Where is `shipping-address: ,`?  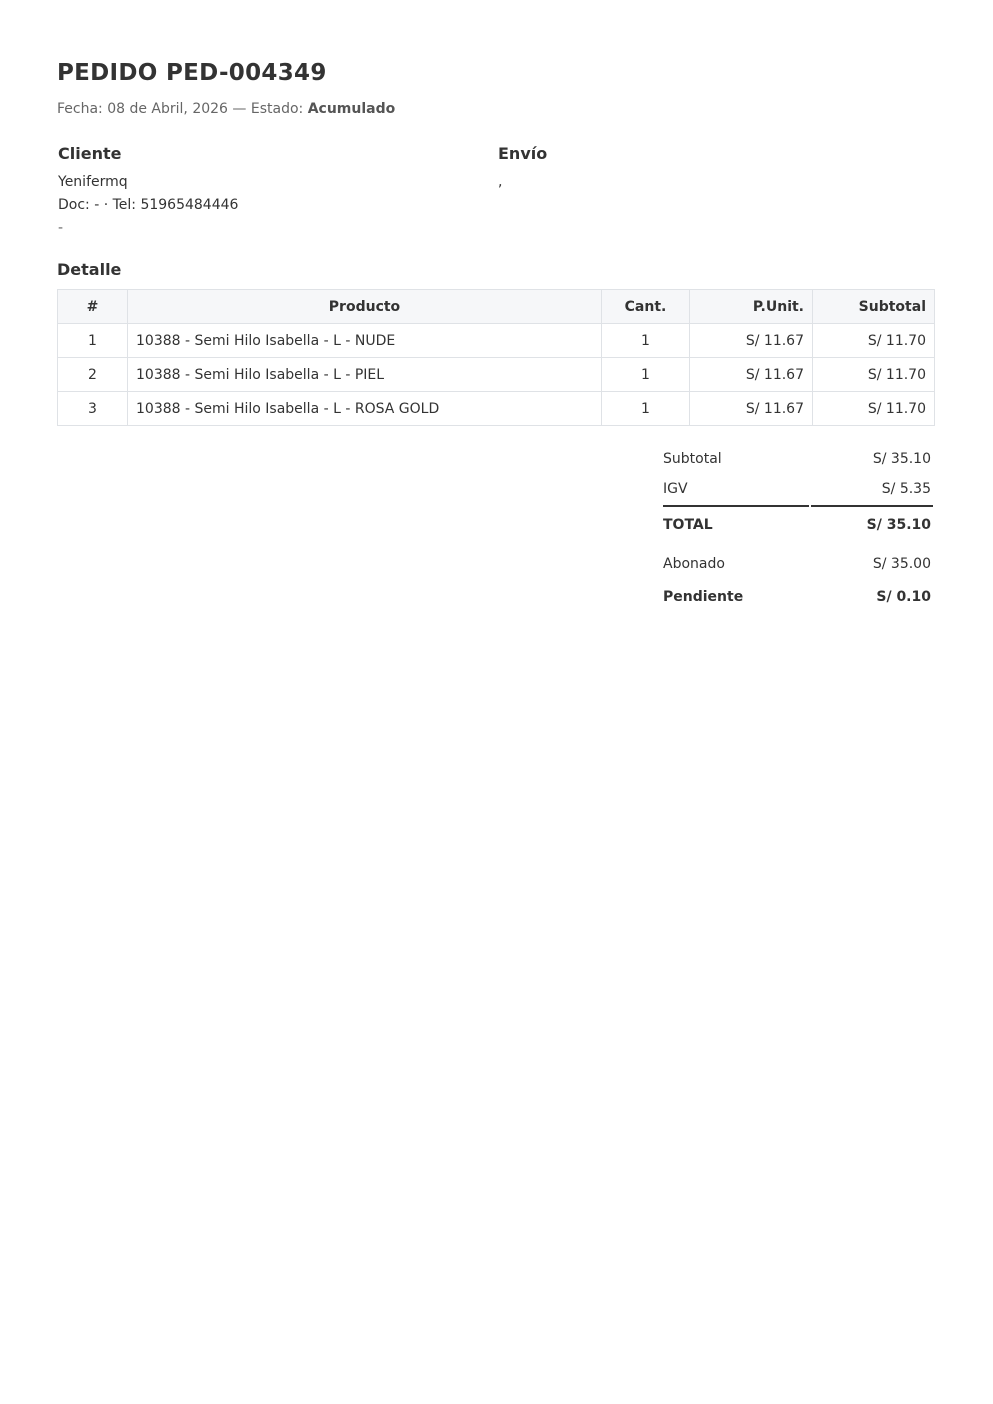
shipping-address: , is located at coordinates (500, 182).